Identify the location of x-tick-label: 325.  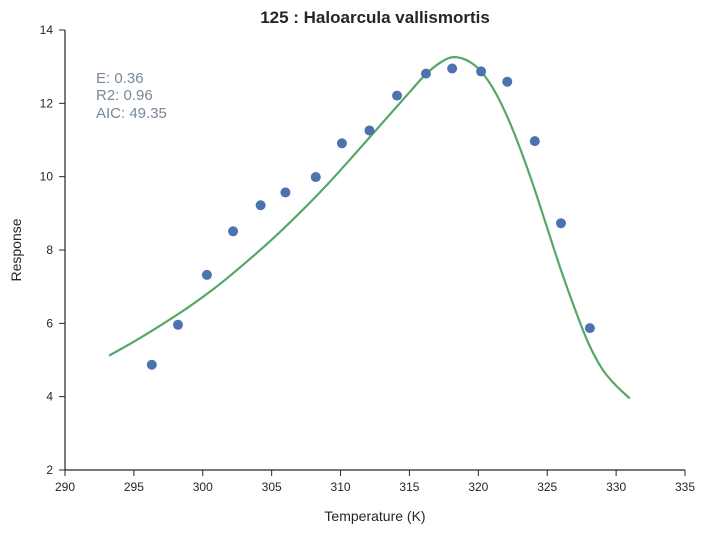
(547, 487).